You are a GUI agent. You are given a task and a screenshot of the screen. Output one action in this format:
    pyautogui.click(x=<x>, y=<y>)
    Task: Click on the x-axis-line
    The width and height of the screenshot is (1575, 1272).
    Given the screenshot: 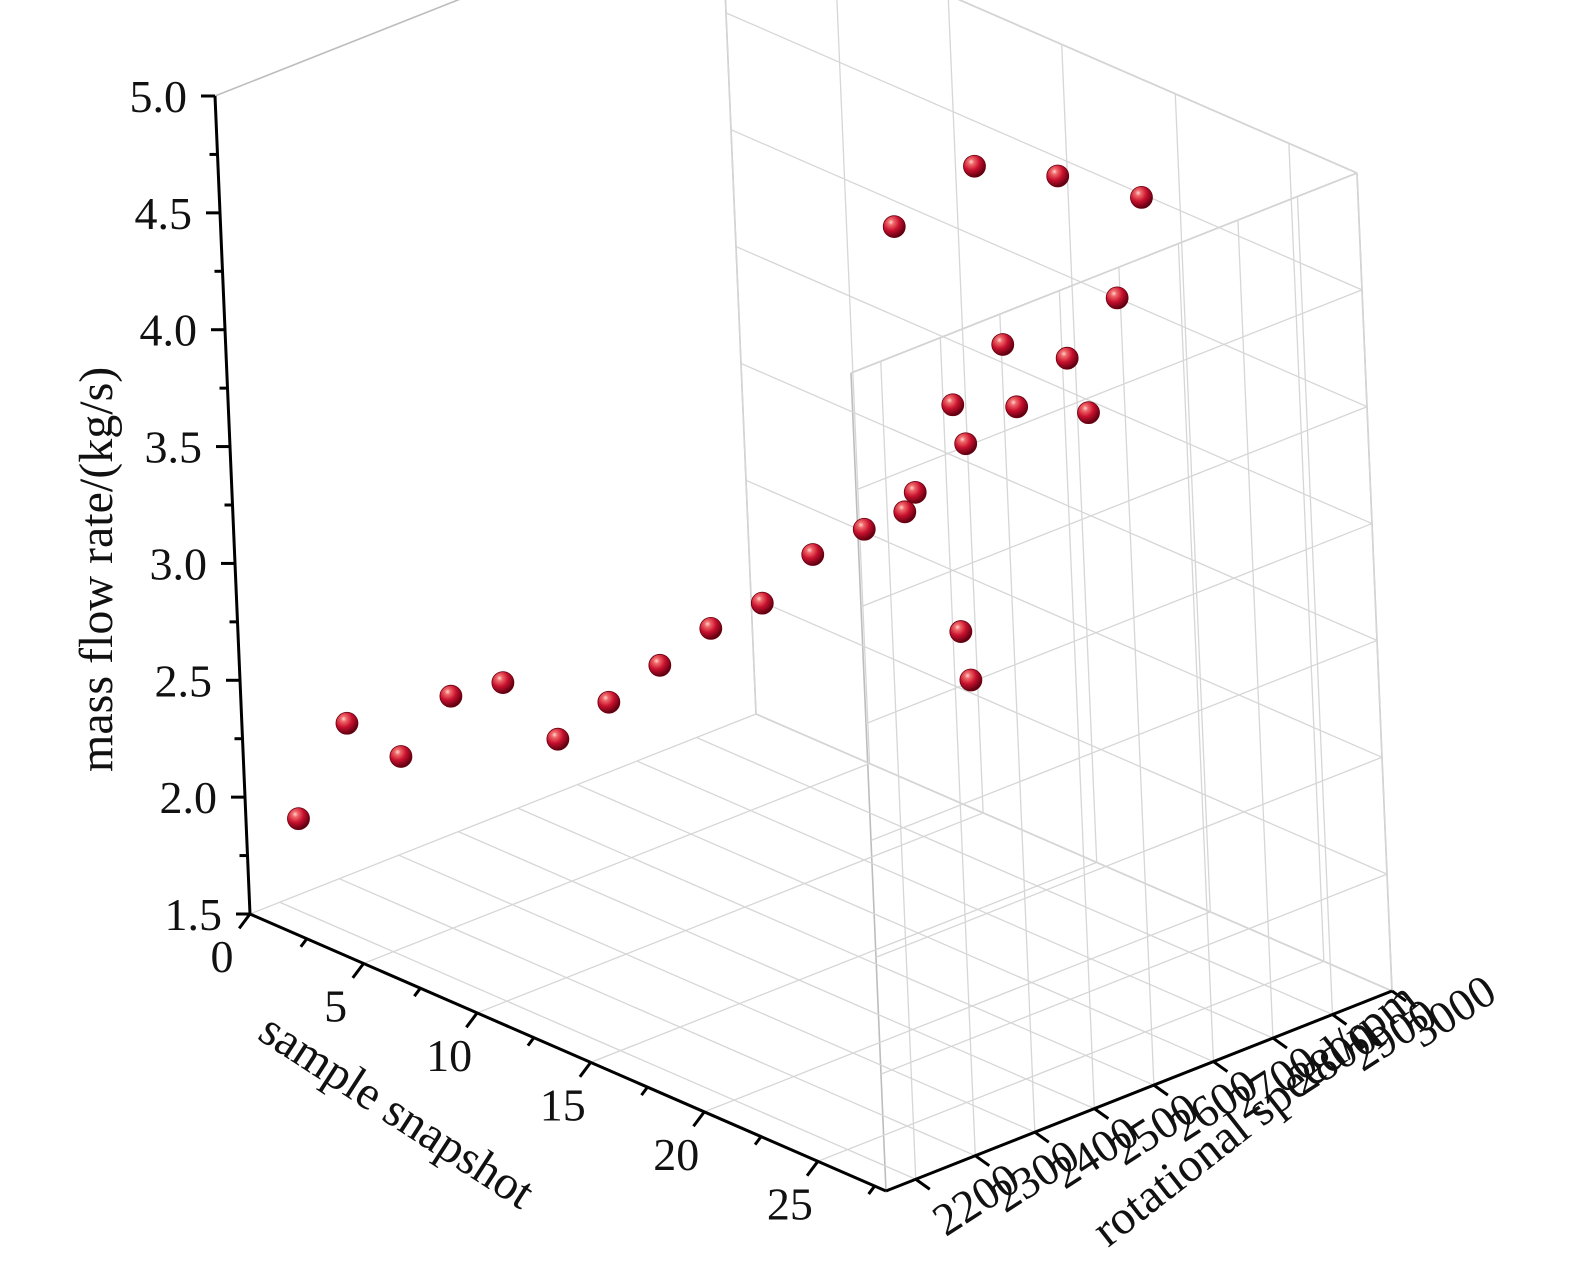 What is the action you would take?
    pyautogui.click(x=568, y=1052)
    